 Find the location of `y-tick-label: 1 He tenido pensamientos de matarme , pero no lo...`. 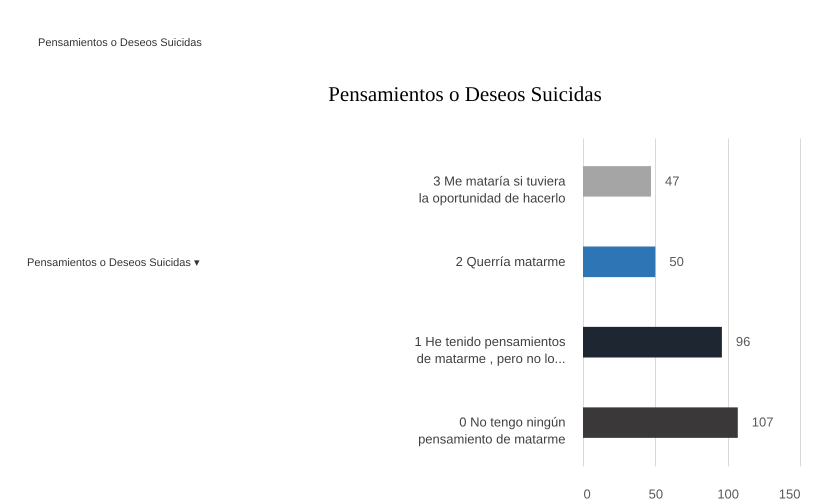

y-tick-label: 1 He tenido pensamientos de matarme , pero no lo... is located at coordinates (490, 350).